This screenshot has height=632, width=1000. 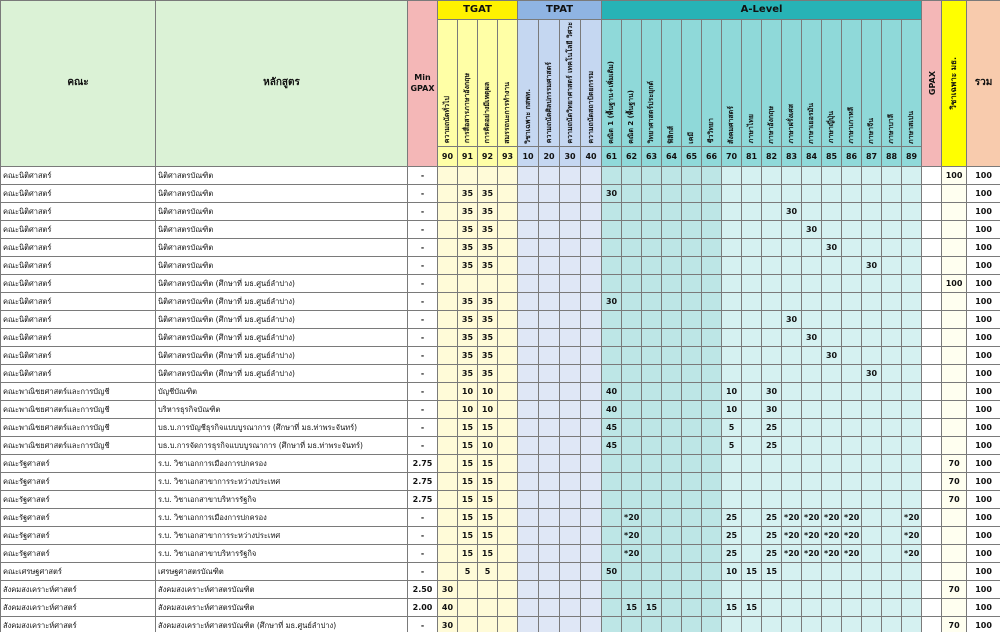 I want to click on special-label: วิชาเฉพาะ มธ., so click(x=954, y=83).